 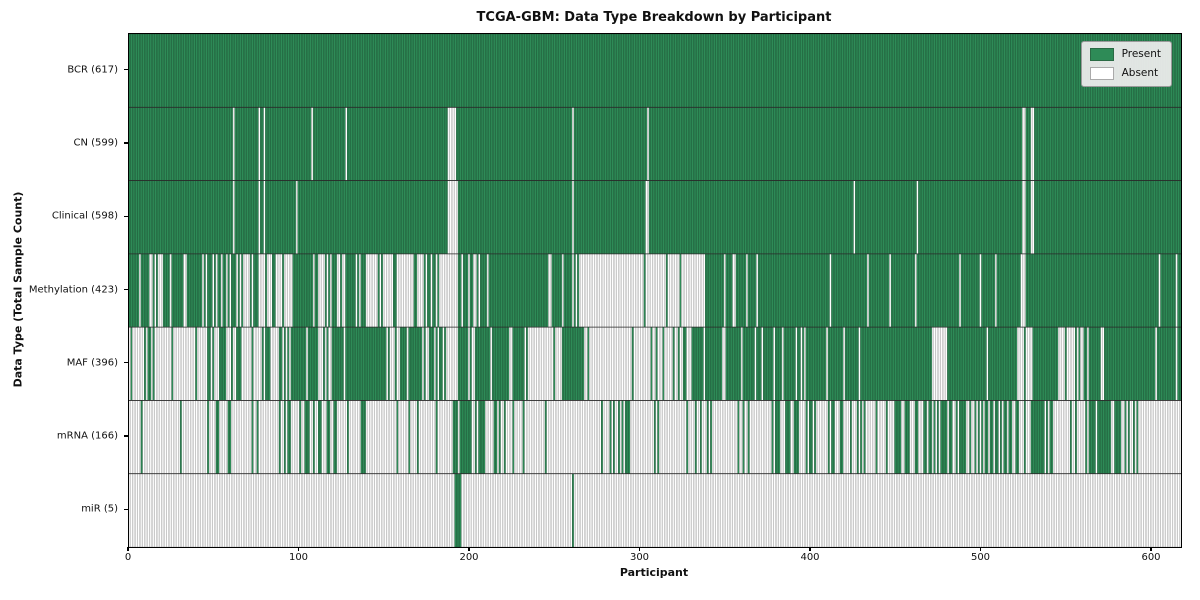 What do you see at coordinates (87, 436) in the screenshot?
I see `y-tick-label-mRNA: mRNA (166)` at bounding box center [87, 436].